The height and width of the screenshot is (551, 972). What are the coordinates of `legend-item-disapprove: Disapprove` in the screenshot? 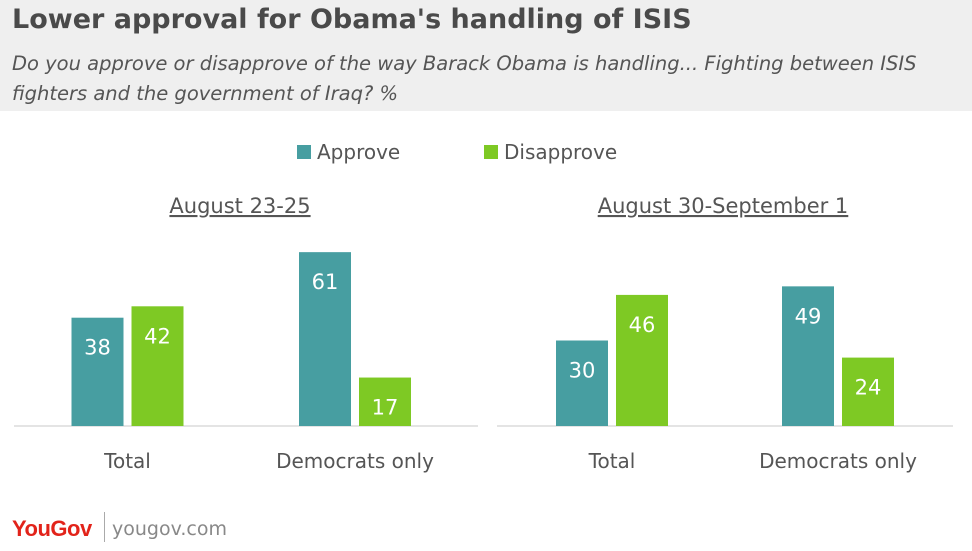 It's located at (550, 152).